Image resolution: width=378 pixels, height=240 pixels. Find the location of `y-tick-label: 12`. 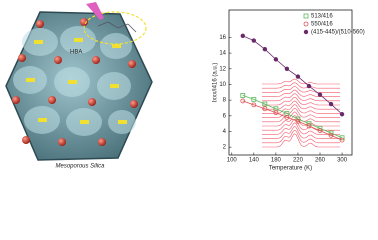

y-tick-label: 12 is located at coordinates (222, 69).